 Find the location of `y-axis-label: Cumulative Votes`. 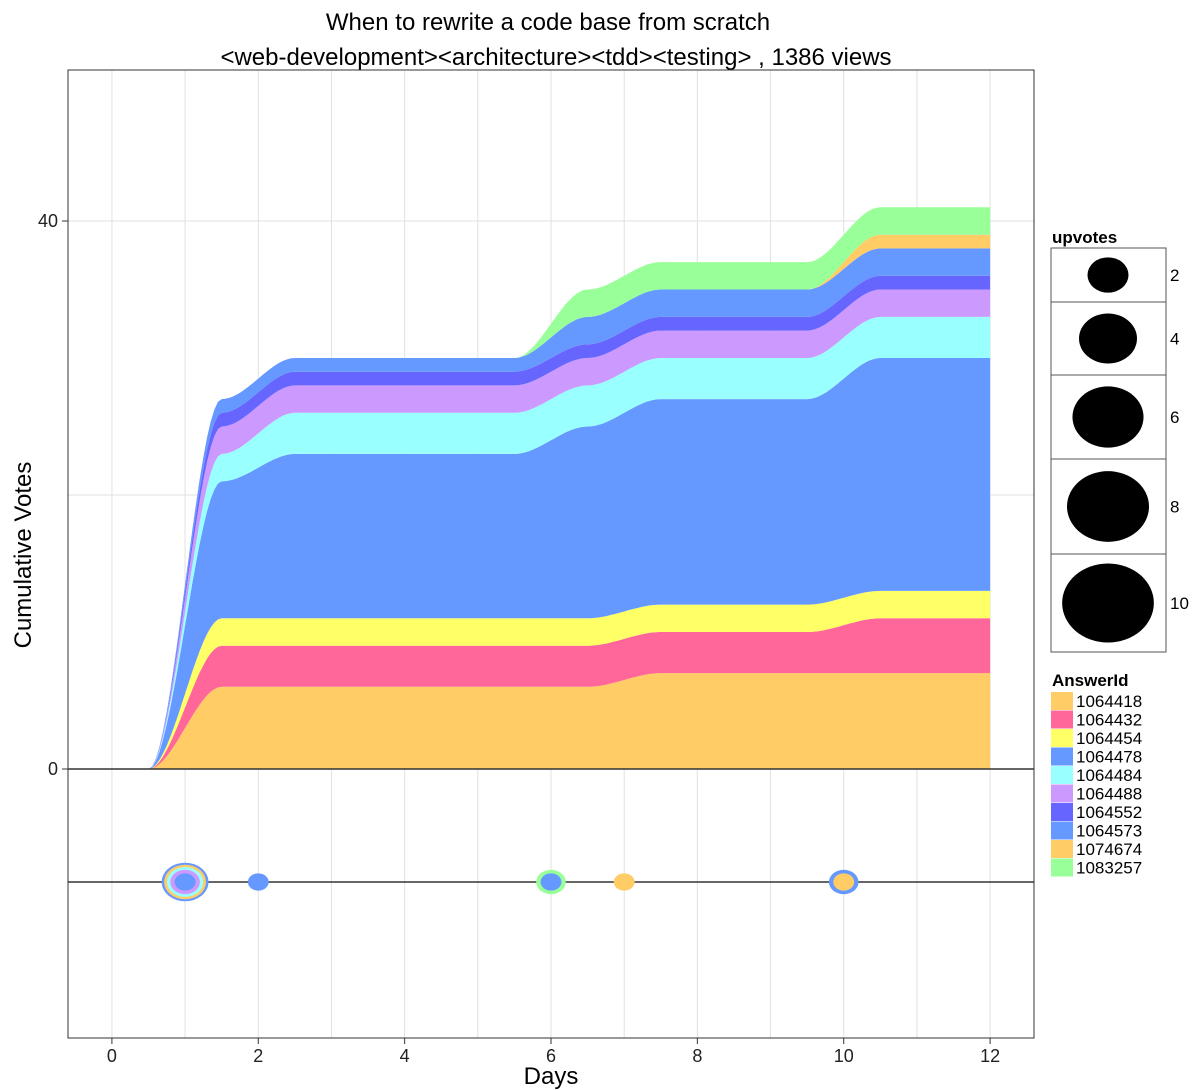

y-axis-label: Cumulative Votes is located at coordinates (23, 555).